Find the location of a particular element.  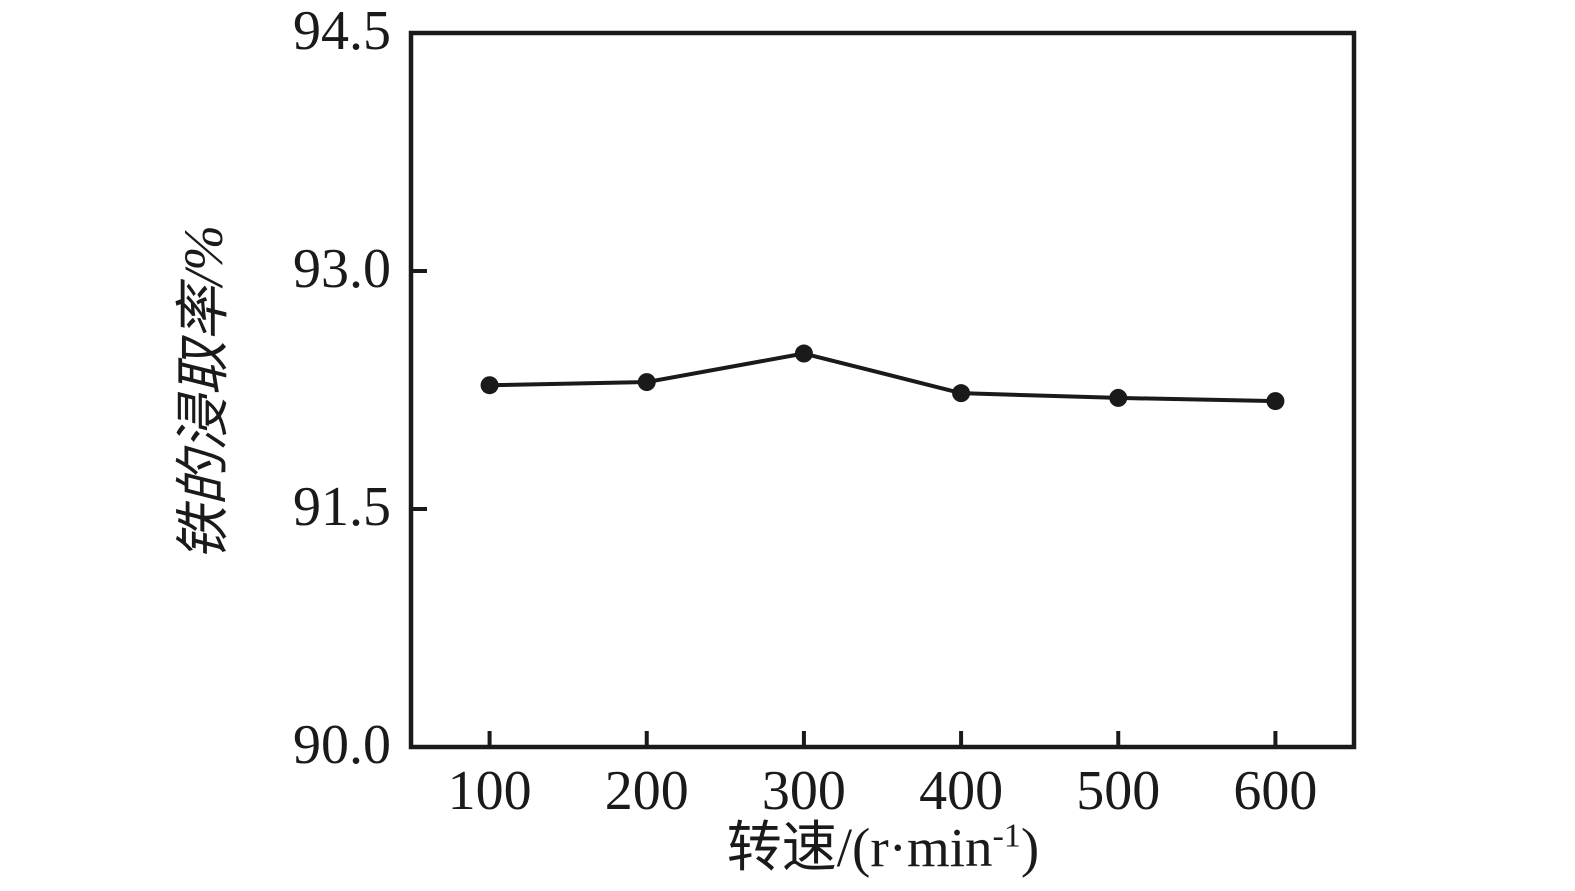

x-tick-label: 400 is located at coordinates (961, 791).